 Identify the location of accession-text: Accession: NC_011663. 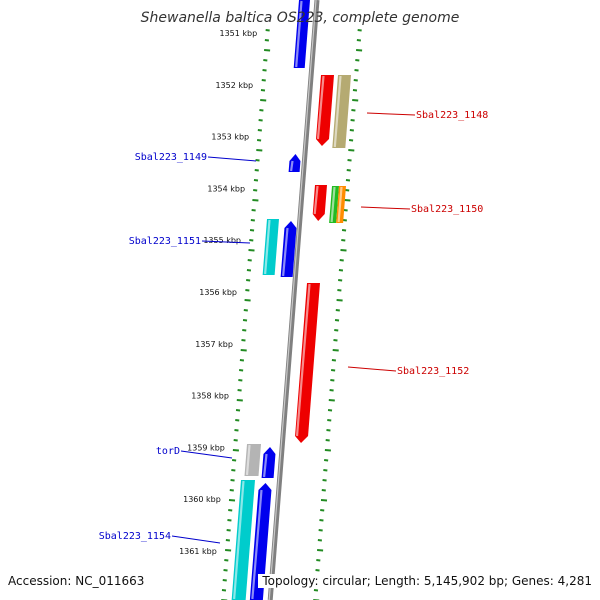
(76, 581).